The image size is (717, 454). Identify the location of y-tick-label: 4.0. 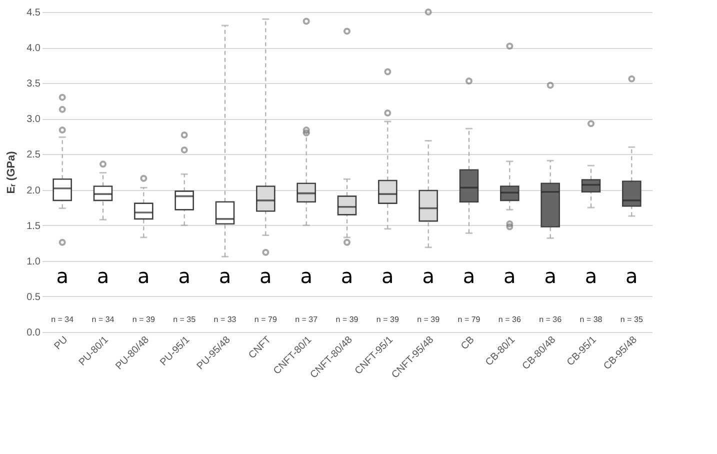
(33, 48).